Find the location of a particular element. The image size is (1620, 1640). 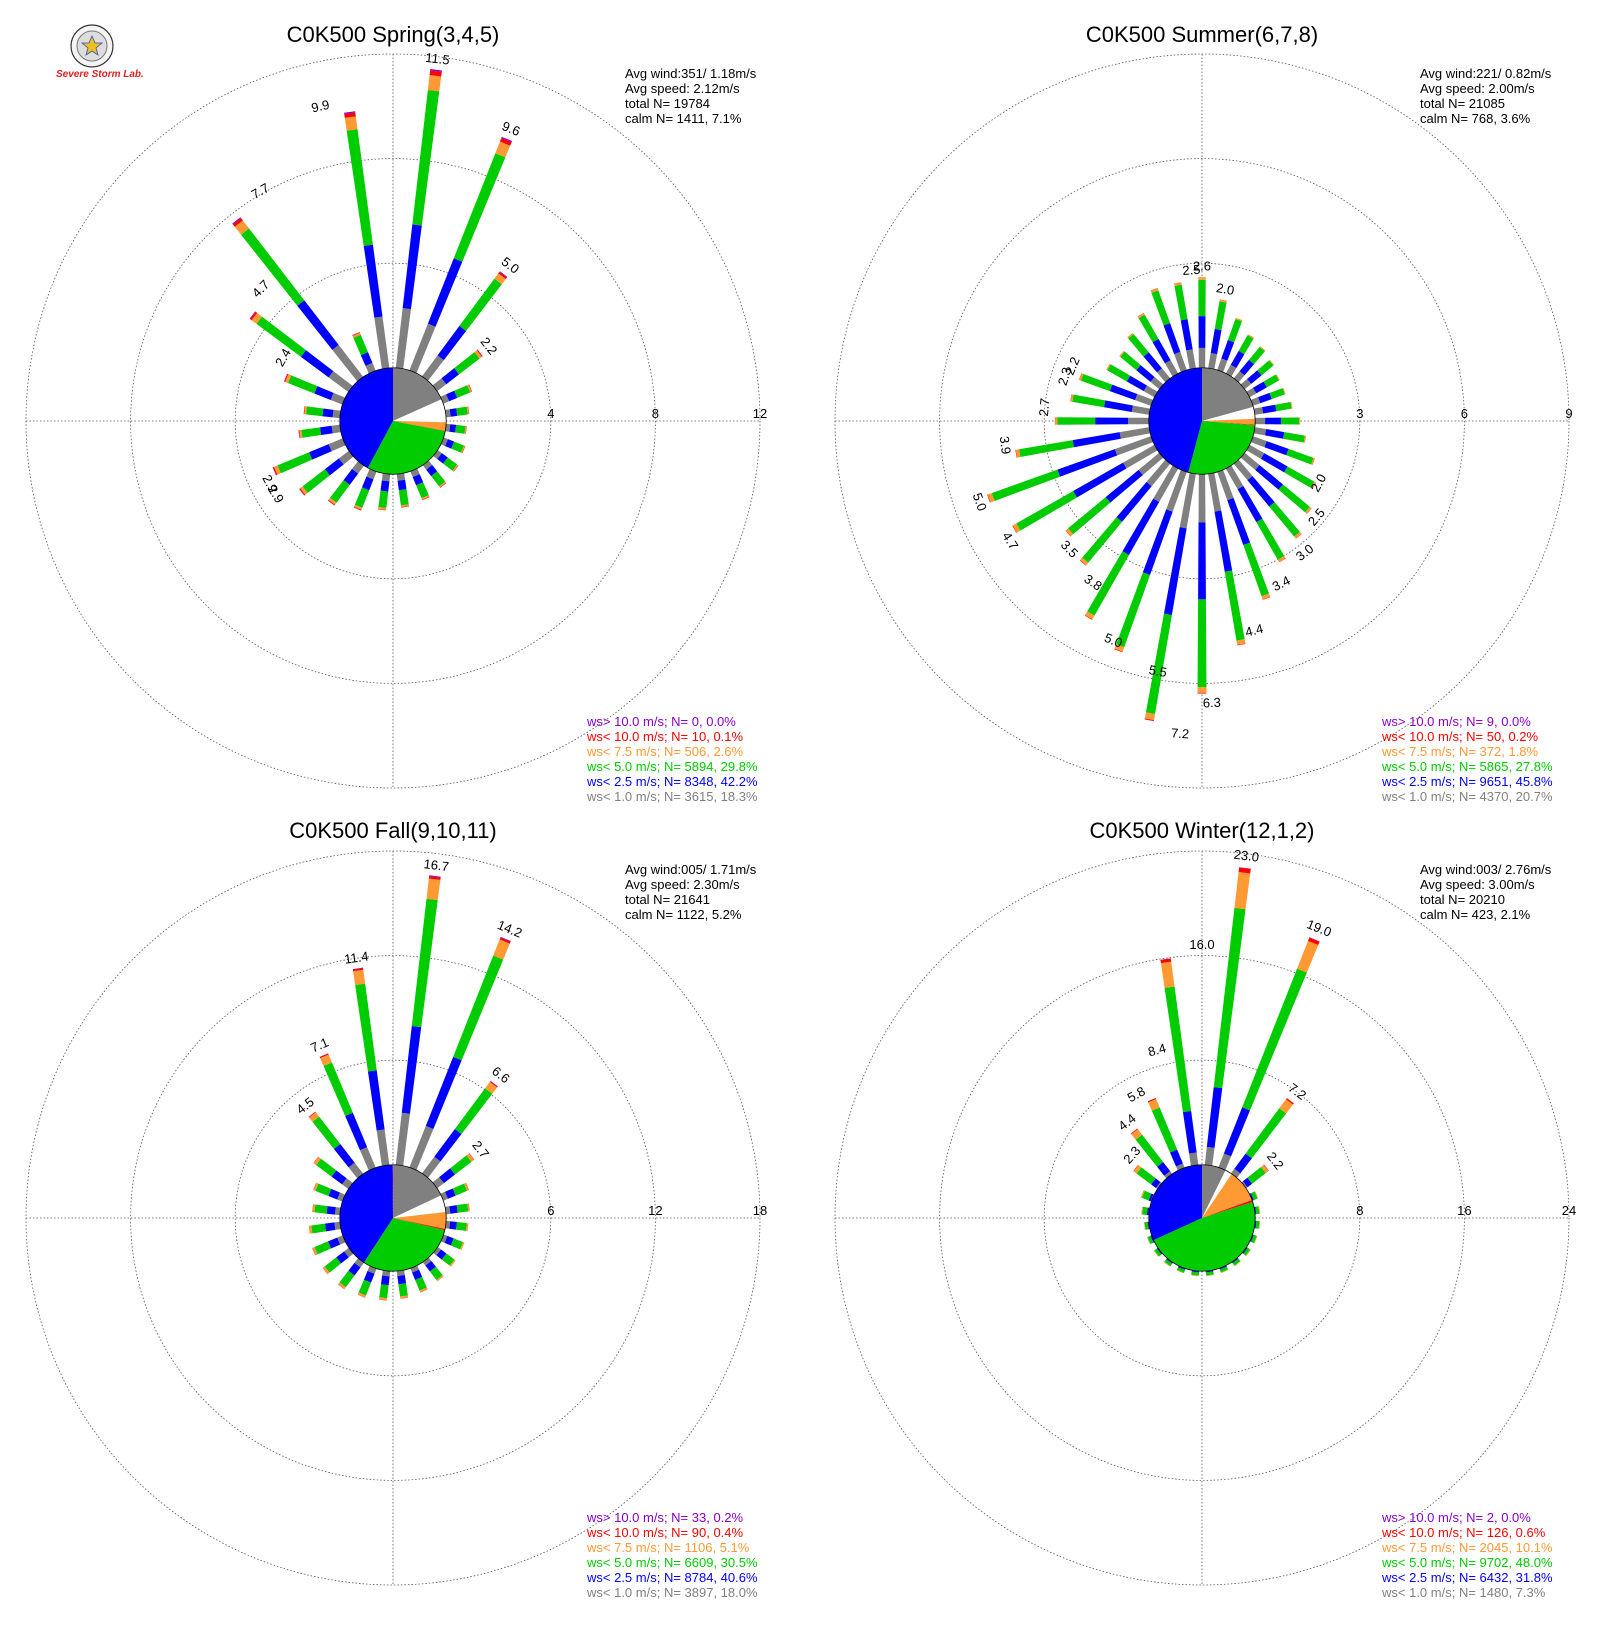

legend-entry: ws< 10.0 m/s; N= 126, 0.6% is located at coordinates (1463, 1532).